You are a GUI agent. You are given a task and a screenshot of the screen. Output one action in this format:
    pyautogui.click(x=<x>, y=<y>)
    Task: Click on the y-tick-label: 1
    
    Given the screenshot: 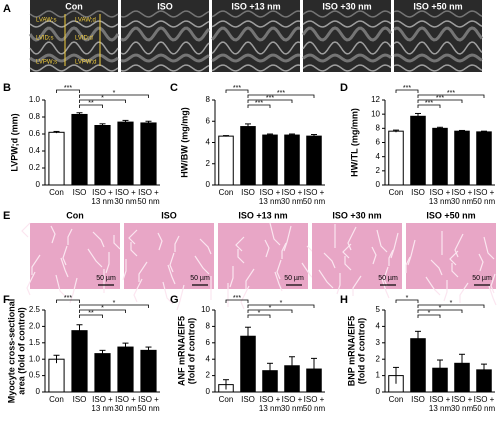 What is the action you would take?
    pyautogui.click(x=378, y=375)
    